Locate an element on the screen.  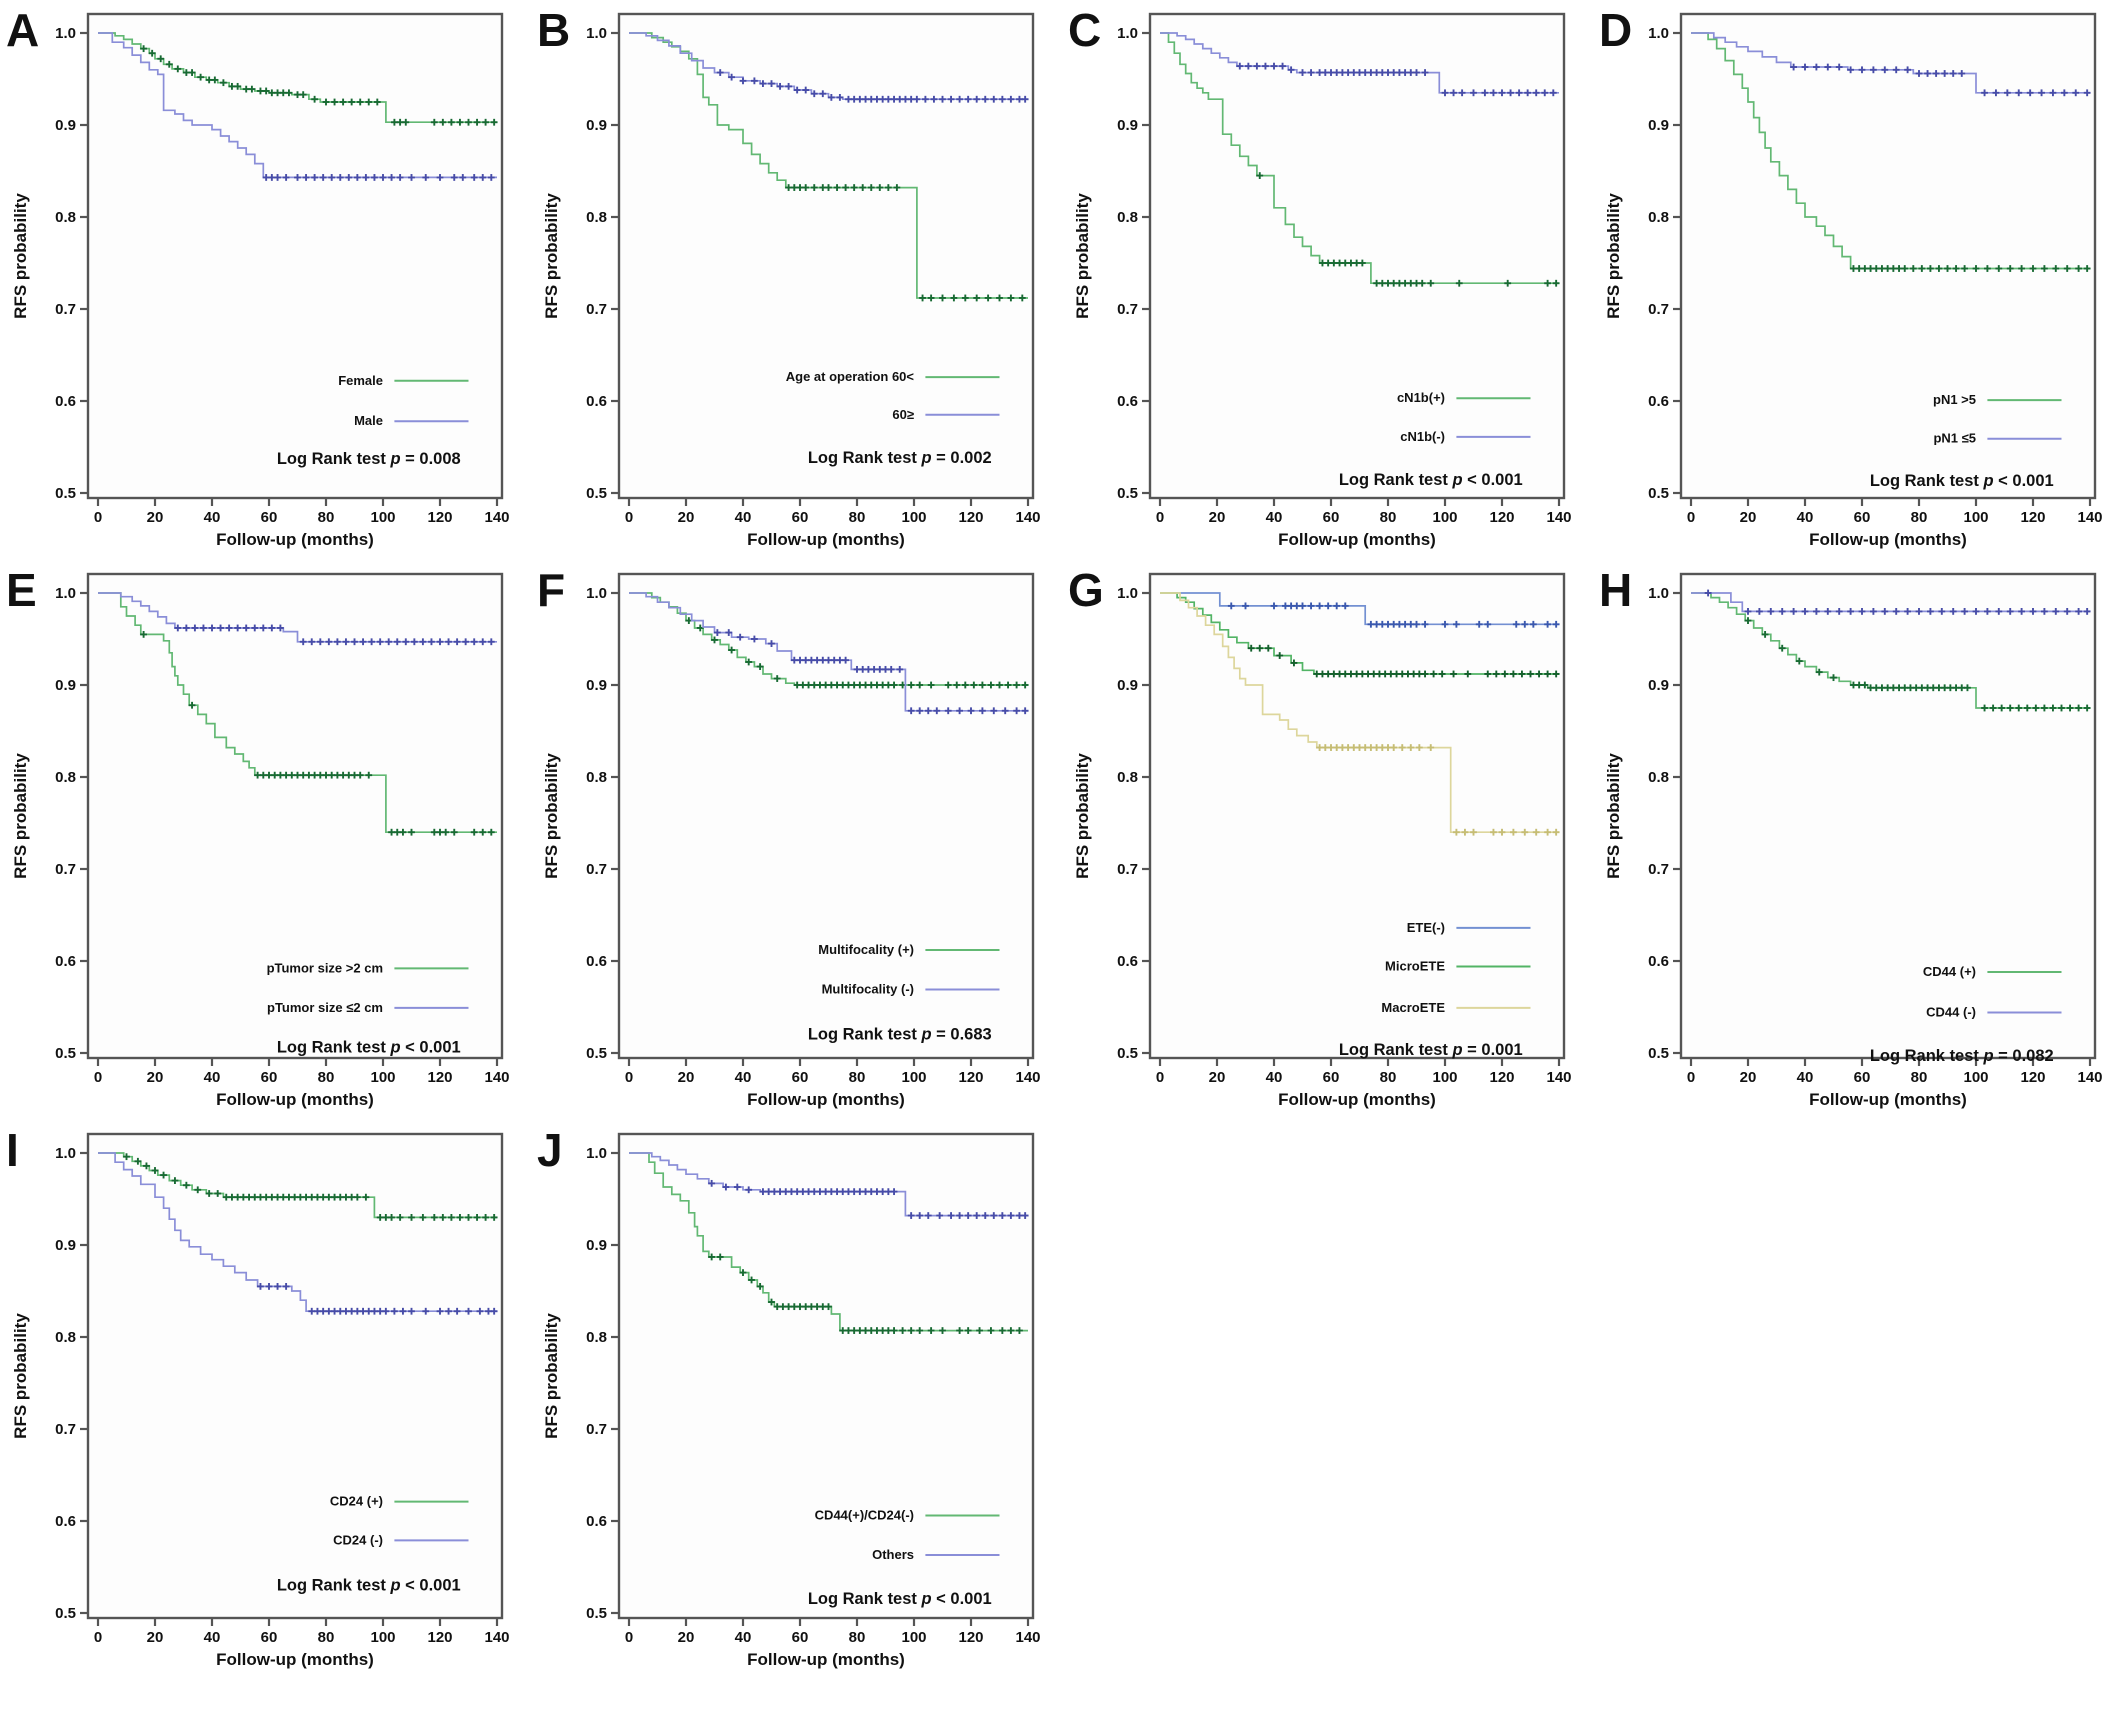
km-curve-cd44--- is located at coordinates (1891, 602).